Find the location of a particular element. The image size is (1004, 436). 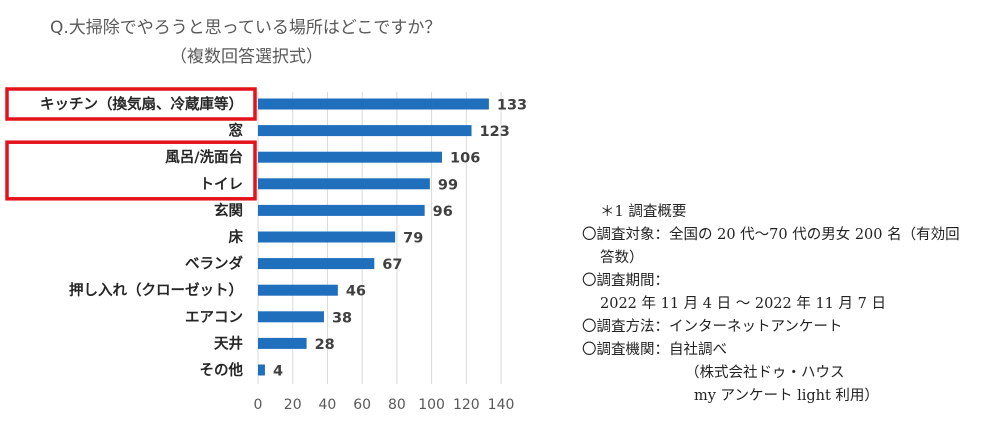

notes-heading: ＊1 調査概要 is located at coordinates (643, 212).